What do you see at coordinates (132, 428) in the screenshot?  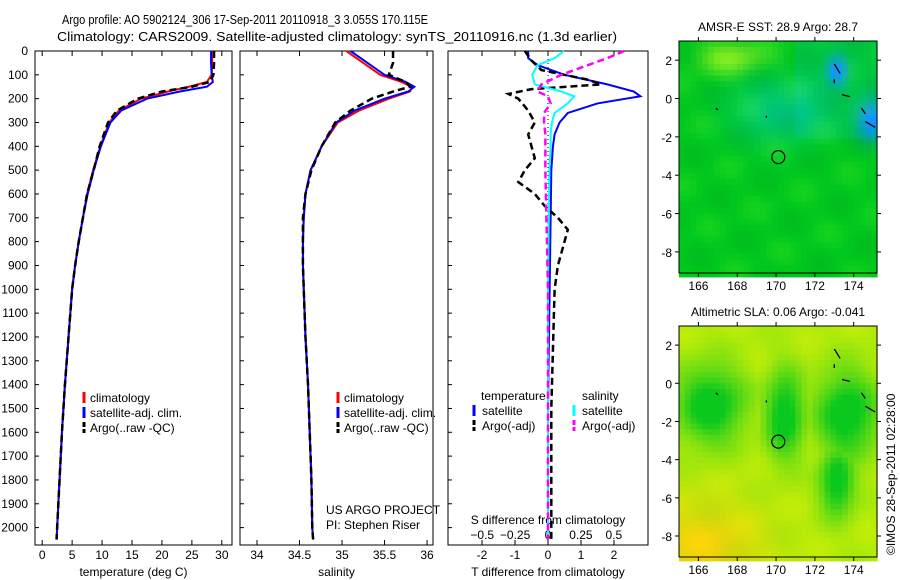 I see `legend-label: Argo(..raw -QC)` at bounding box center [132, 428].